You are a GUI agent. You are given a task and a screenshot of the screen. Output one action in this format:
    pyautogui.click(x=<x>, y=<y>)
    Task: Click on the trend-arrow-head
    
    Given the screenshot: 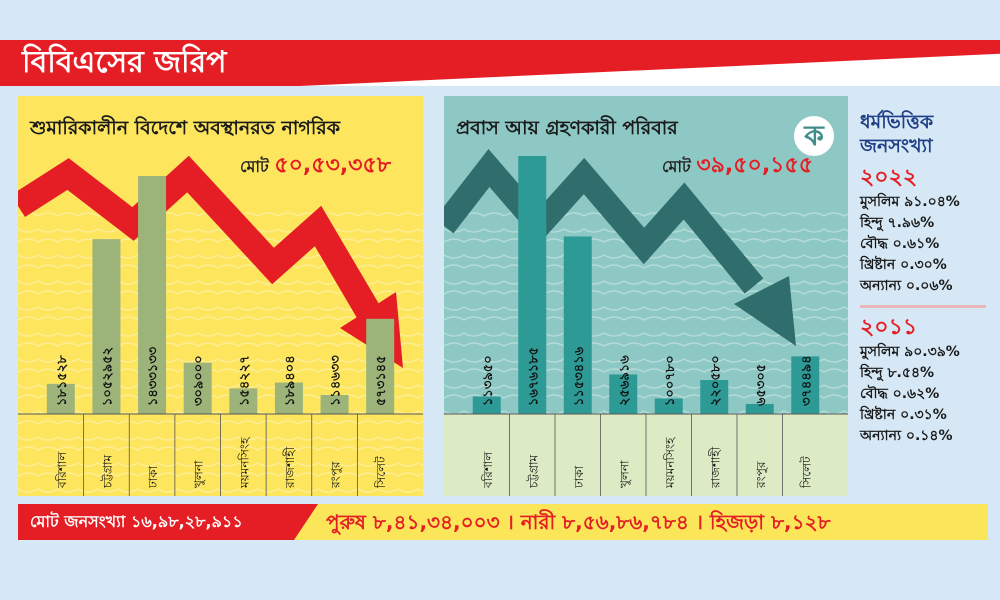 What is the action you would take?
    pyautogui.click(x=765, y=311)
    